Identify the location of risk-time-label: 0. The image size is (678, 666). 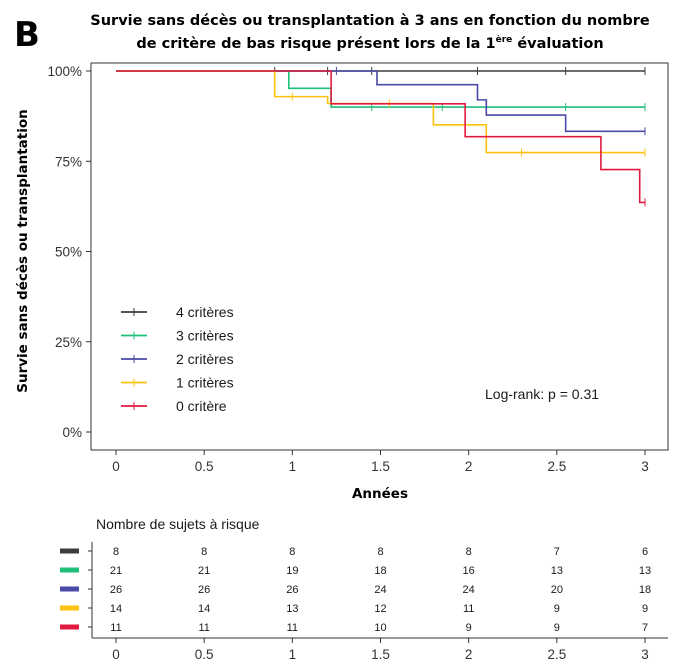
(116, 654).